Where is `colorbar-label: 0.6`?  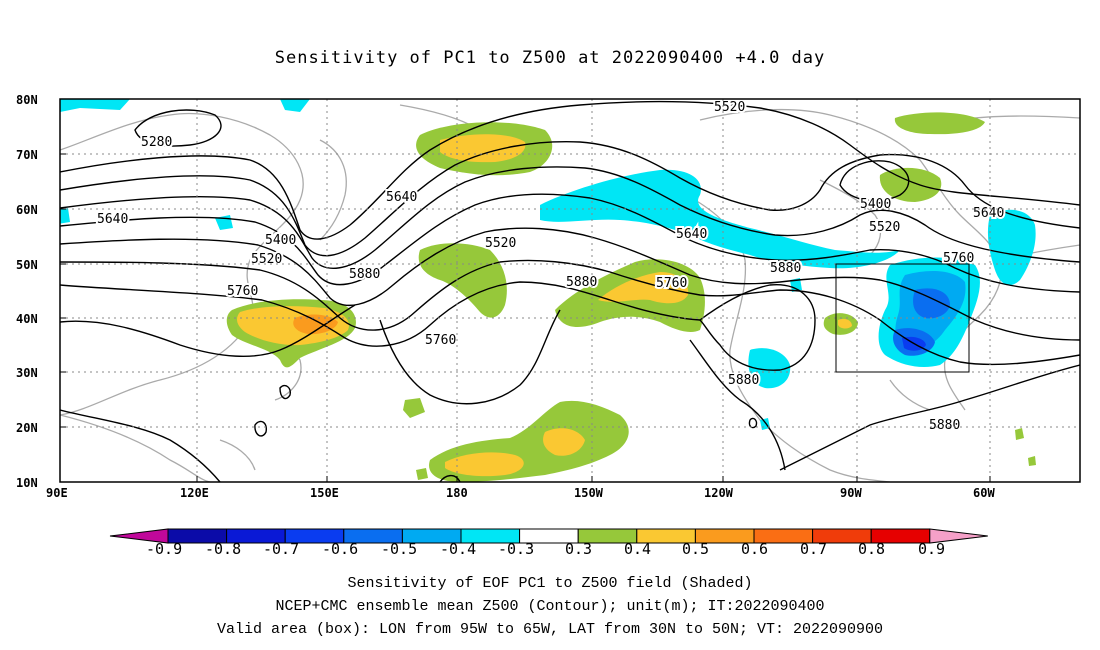
colorbar-label: 0.6 is located at coordinates (755, 549).